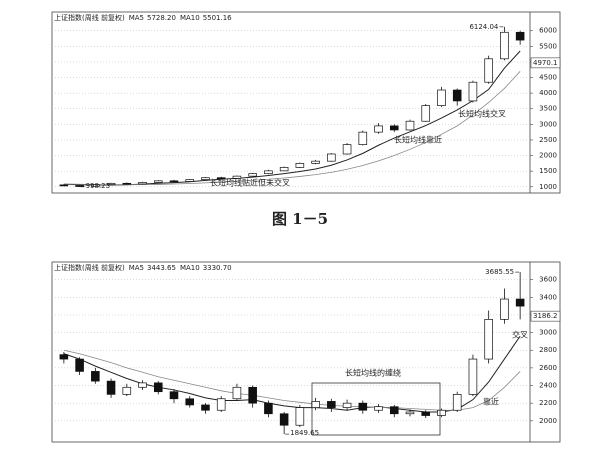  What do you see at coordinates (161, 268) in the screenshot?
I see `header-value: 3443.65` at bounding box center [161, 268].